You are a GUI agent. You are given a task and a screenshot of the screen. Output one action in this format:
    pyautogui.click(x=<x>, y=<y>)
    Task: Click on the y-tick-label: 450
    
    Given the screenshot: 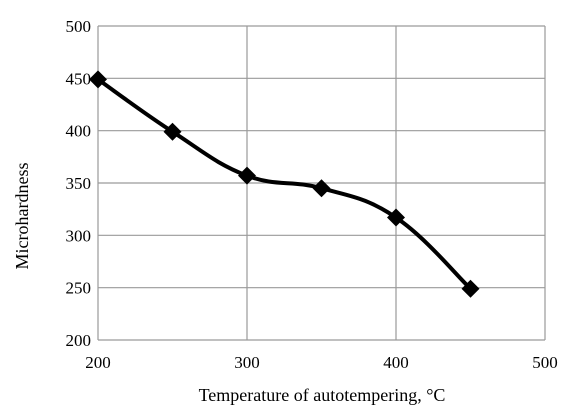 What is the action you would take?
    pyautogui.click(x=79, y=78)
    